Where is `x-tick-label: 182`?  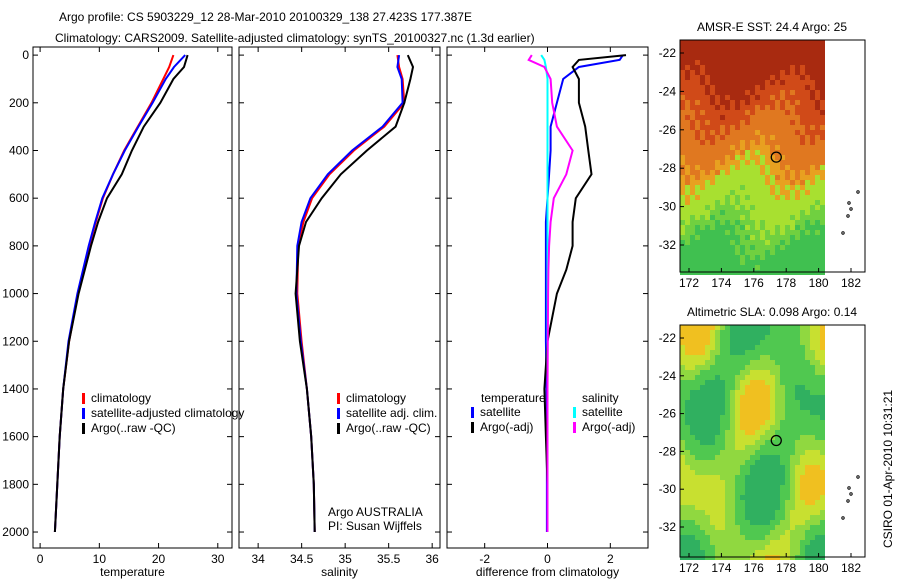 x-tick-label: 182 is located at coordinates (851, 568).